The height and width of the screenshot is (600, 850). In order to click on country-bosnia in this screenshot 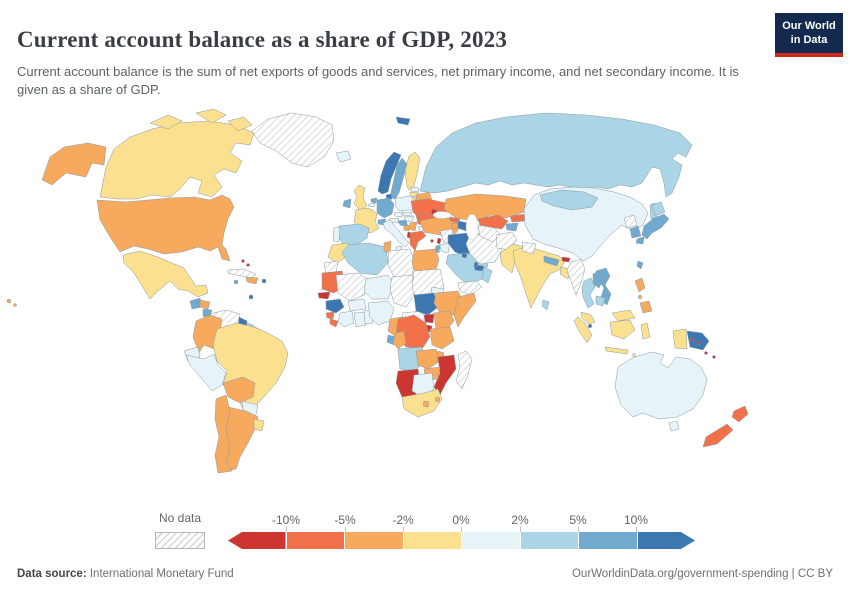, I will do `click(407, 228)`.